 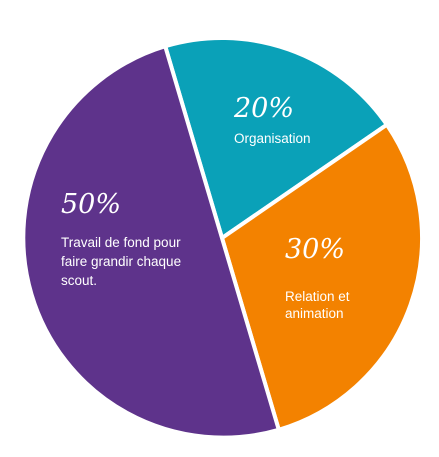 I want to click on slice-percent-label-travail: 50%, so click(x=91, y=204).